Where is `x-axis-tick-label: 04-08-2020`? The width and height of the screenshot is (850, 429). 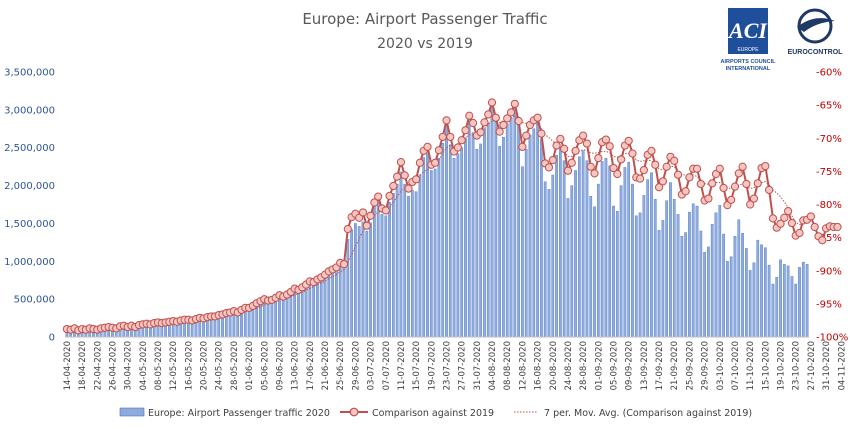 x-axis-tick-label: 04-08-2020 is located at coordinates (493, 365).